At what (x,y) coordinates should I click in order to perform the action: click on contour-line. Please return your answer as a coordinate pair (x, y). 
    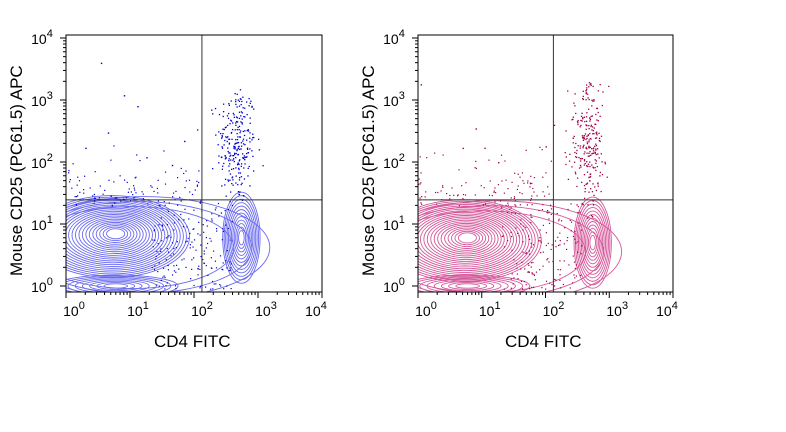
    Looking at the image, I should click on (115, 234).